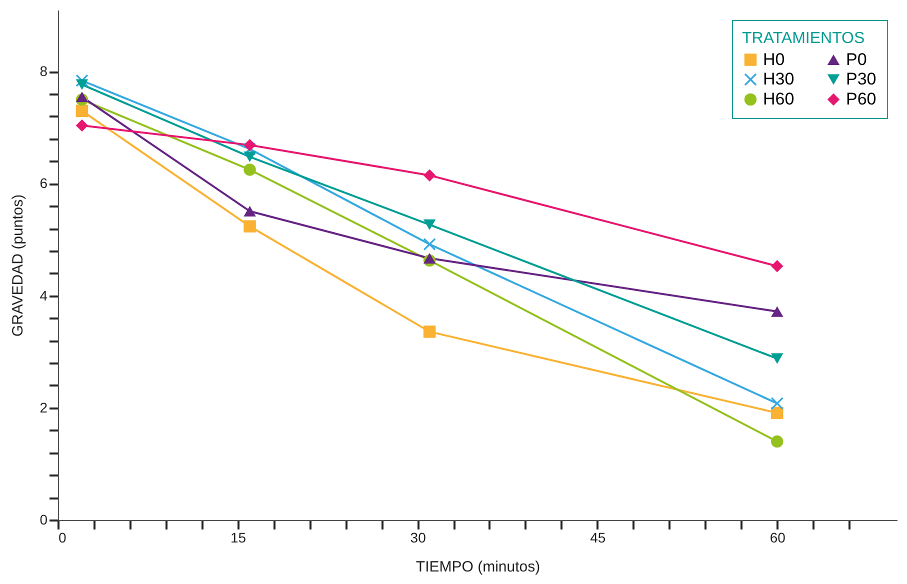 Image resolution: width=907 pixels, height=584 pixels. I want to click on x-tick-label: 0, so click(62, 538).